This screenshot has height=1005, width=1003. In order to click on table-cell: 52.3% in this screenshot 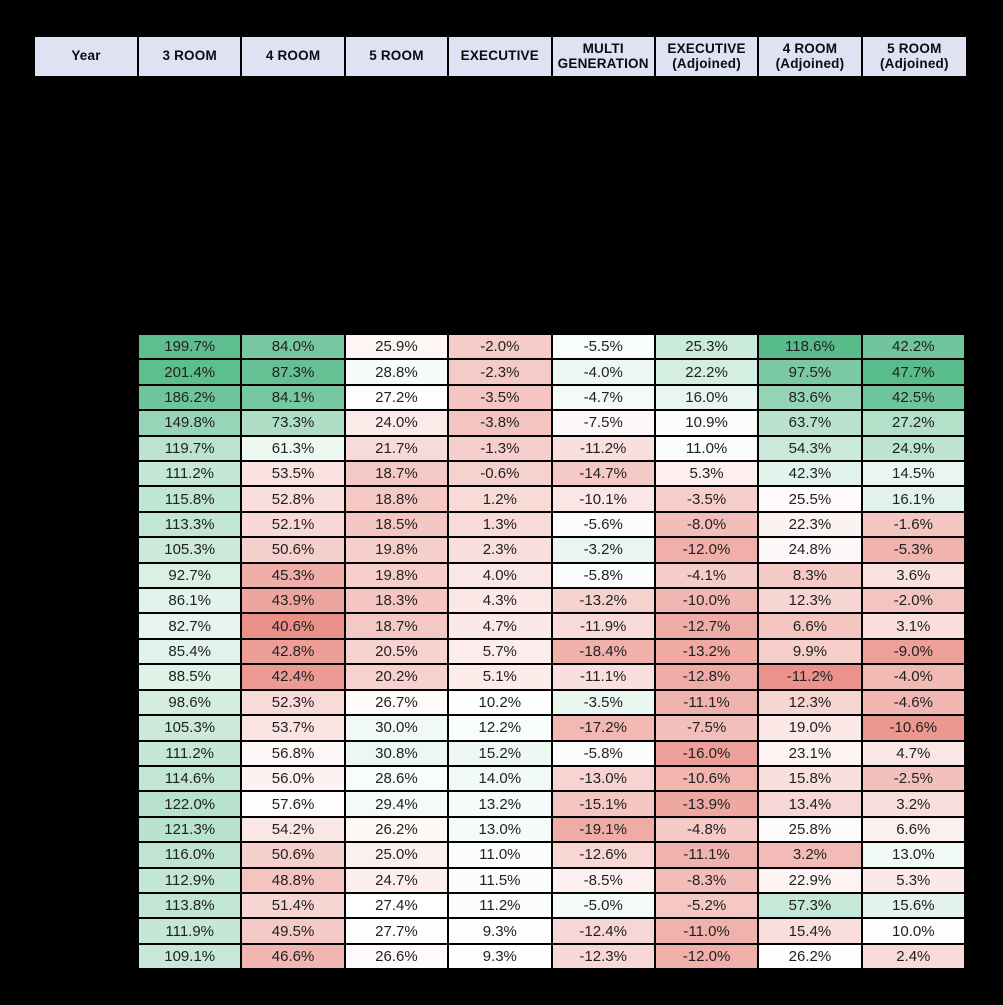, I will do `click(294, 703)`.